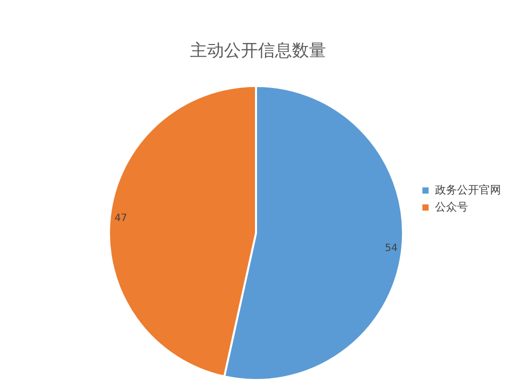 This screenshot has width=516, height=385. Describe the element at coordinates (468, 190) in the screenshot. I see `legend-label: 政务公开官网` at that location.